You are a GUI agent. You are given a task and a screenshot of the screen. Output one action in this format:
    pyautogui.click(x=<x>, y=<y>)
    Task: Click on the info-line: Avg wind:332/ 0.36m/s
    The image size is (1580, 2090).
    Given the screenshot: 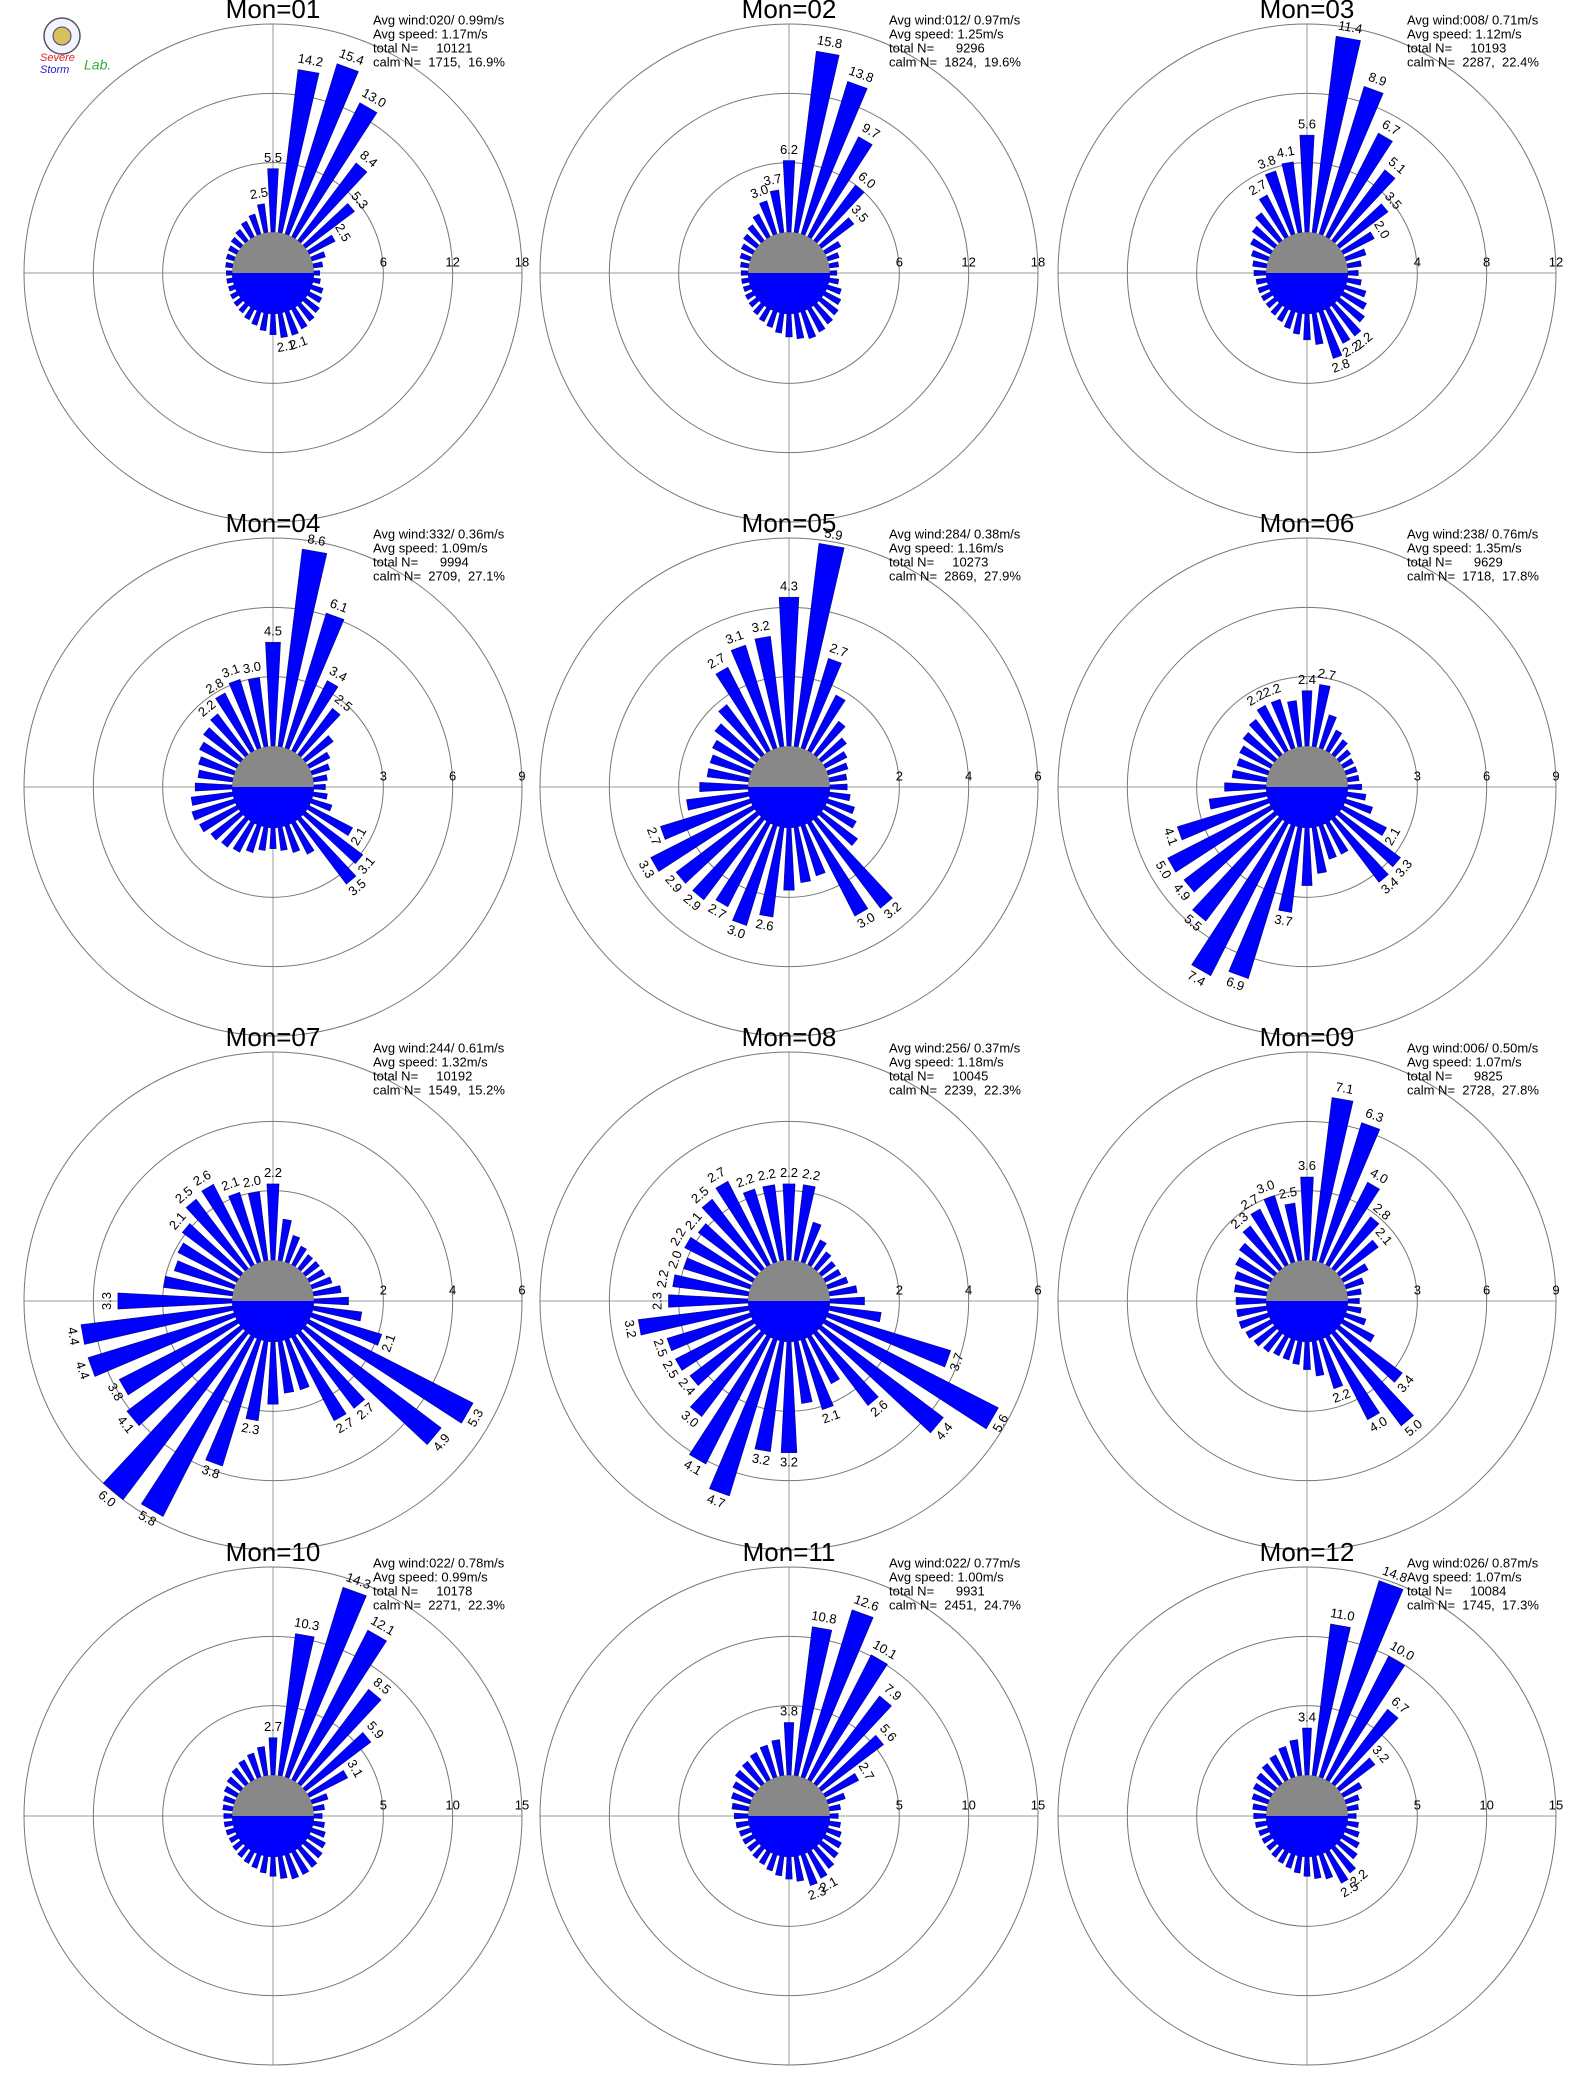 What is the action you would take?
    pyautogui.click(x=439, y=533)
    